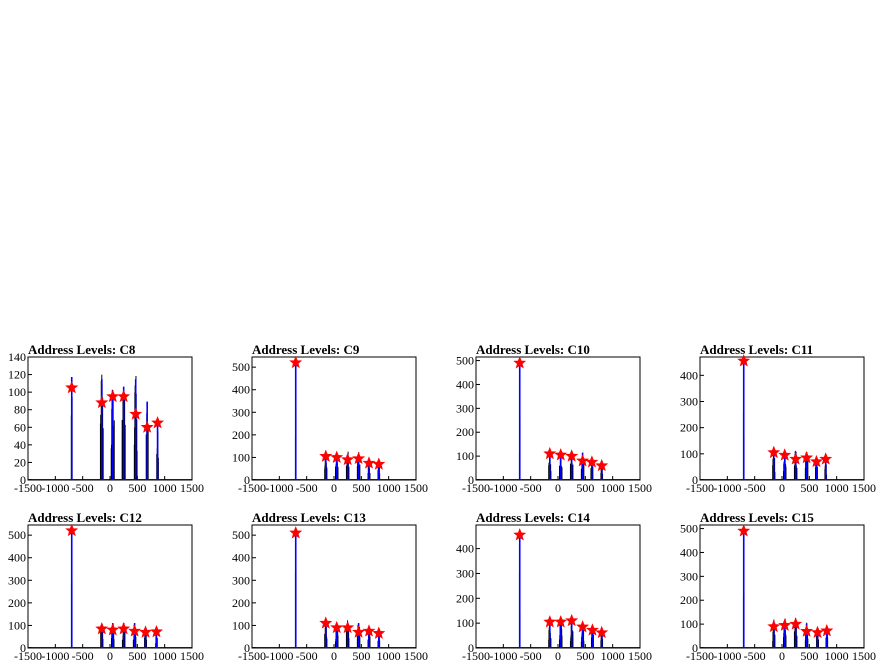 The width and height of the screenshot is (896, 672). What do you see at coordinates (20, 462) in the screenshot?
I see `y-tick-label: 20` at bounding box center [20, 462].